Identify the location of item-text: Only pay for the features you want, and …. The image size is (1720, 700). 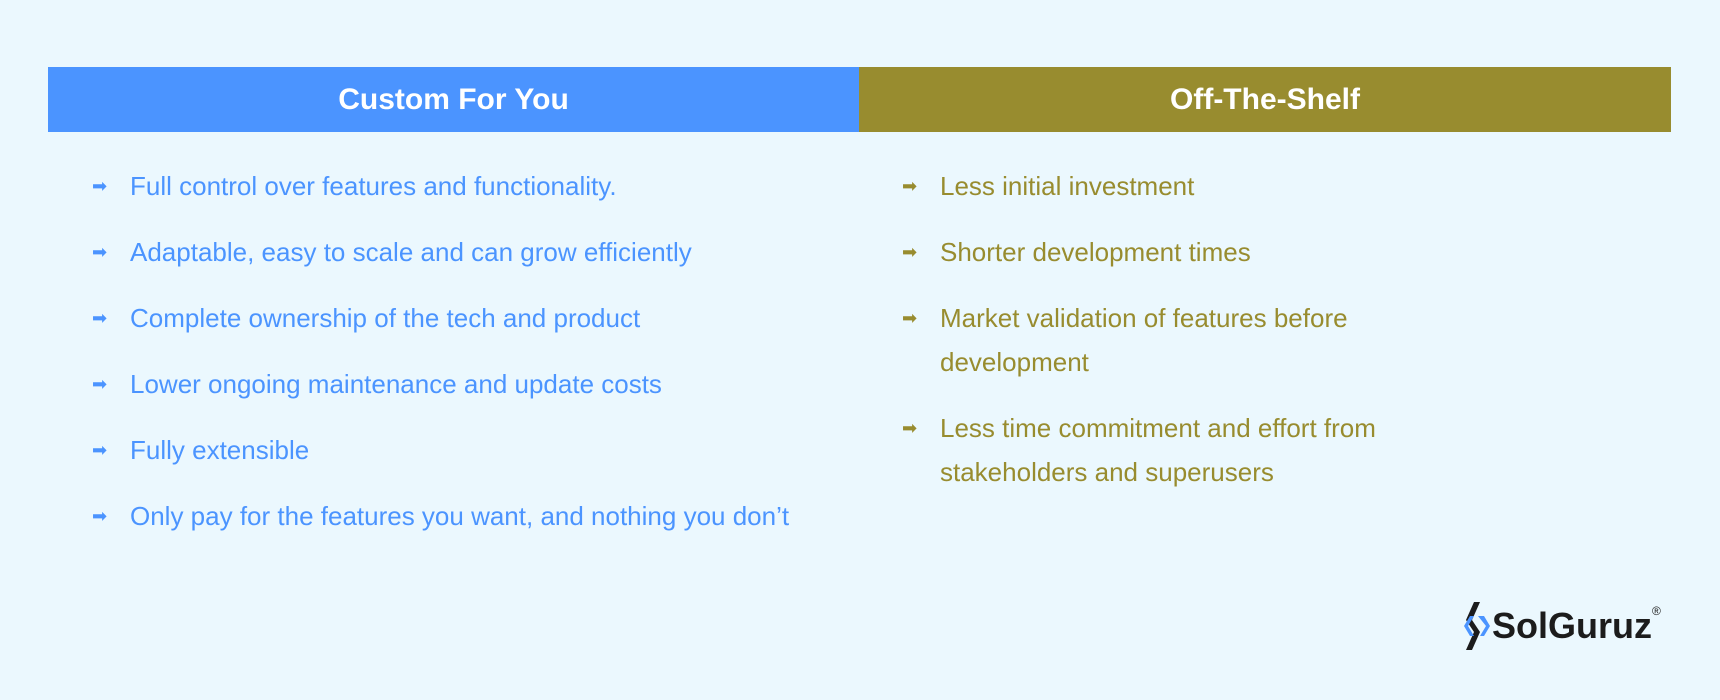
(460, 516).